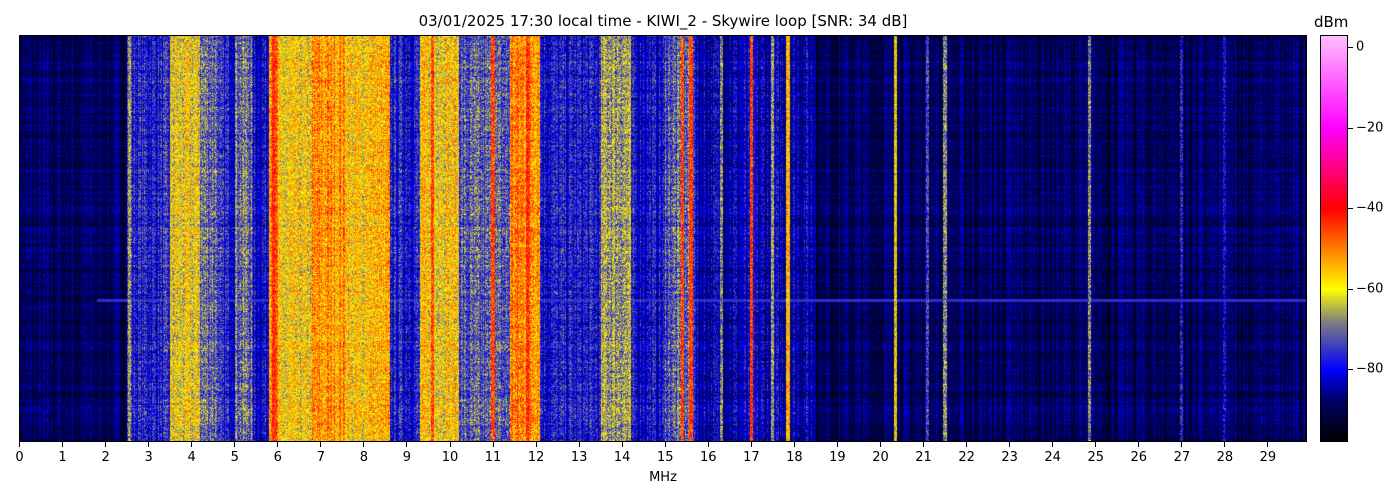 The image size is (1400, 500). What do you see at coordinates (579, 457) in the screenshot?
I see `x-tick-label: 13` at bounding box center [579, 457].